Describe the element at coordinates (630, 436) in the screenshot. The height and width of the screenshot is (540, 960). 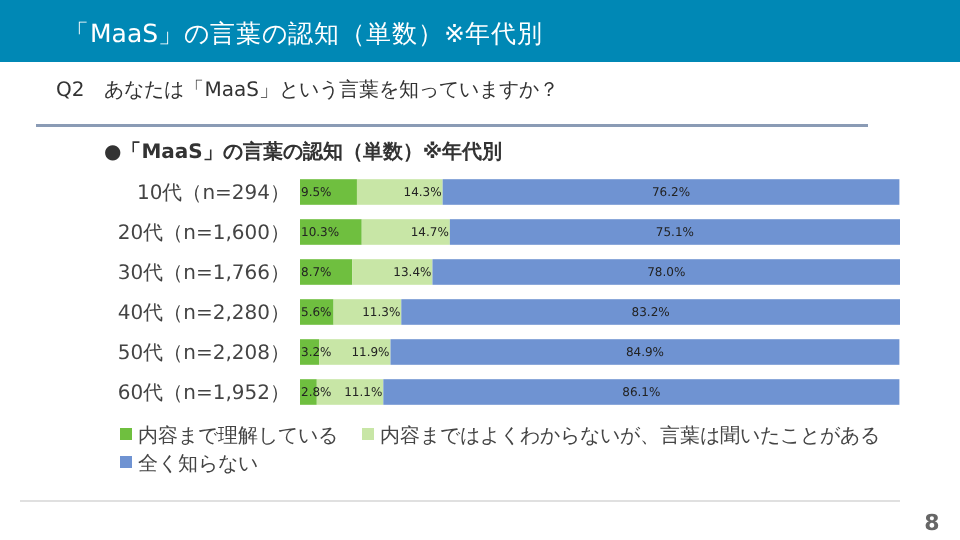
I see `legend-label: 内容まではよくわからないが、言葉は聞いたことがある` at that location.